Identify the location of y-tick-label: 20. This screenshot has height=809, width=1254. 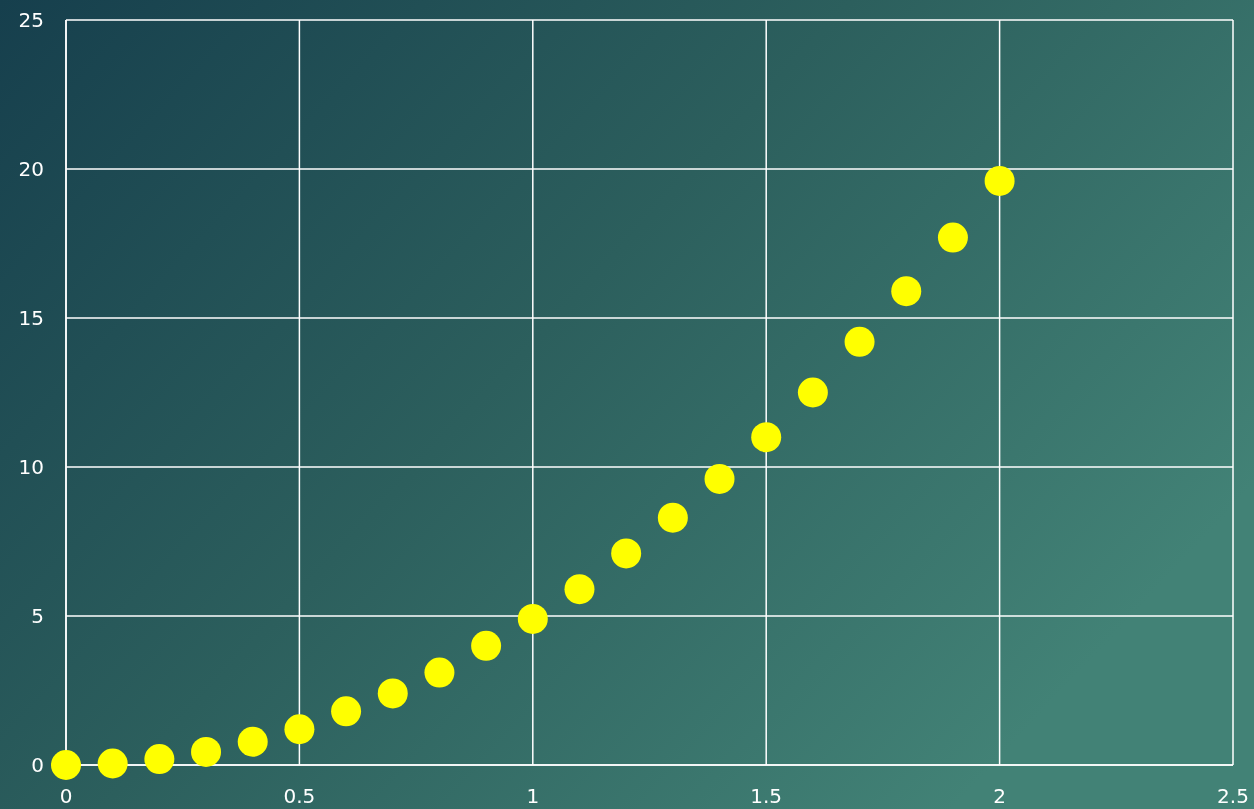
(31, 169).